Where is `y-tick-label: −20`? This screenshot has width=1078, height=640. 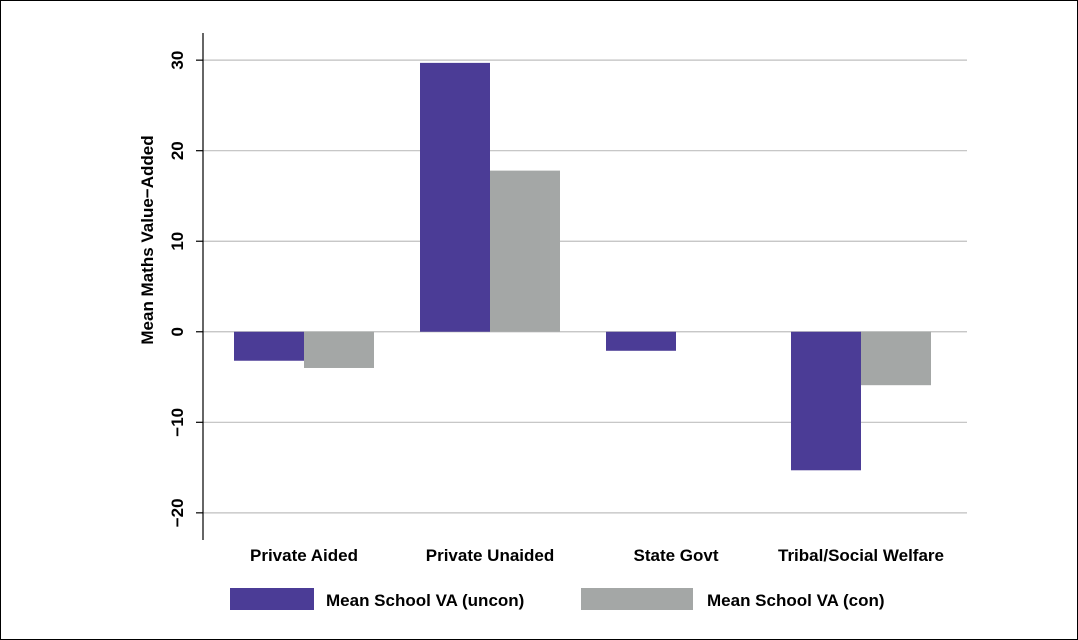
y-tick-label: −20 is located at coordinates (177, 512).